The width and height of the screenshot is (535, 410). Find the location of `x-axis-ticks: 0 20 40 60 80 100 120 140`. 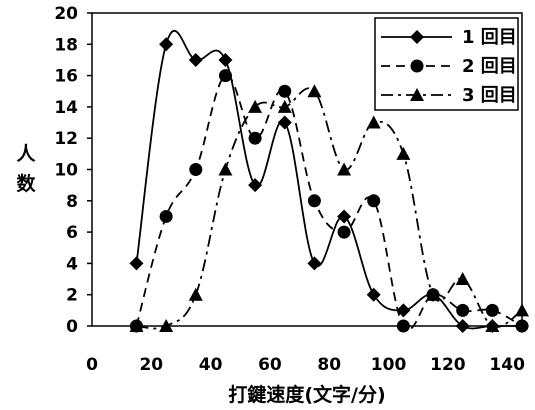

x-axis-ticks: 0 20 40 60 80 100 120 140 is located at coordinates (305, 365).